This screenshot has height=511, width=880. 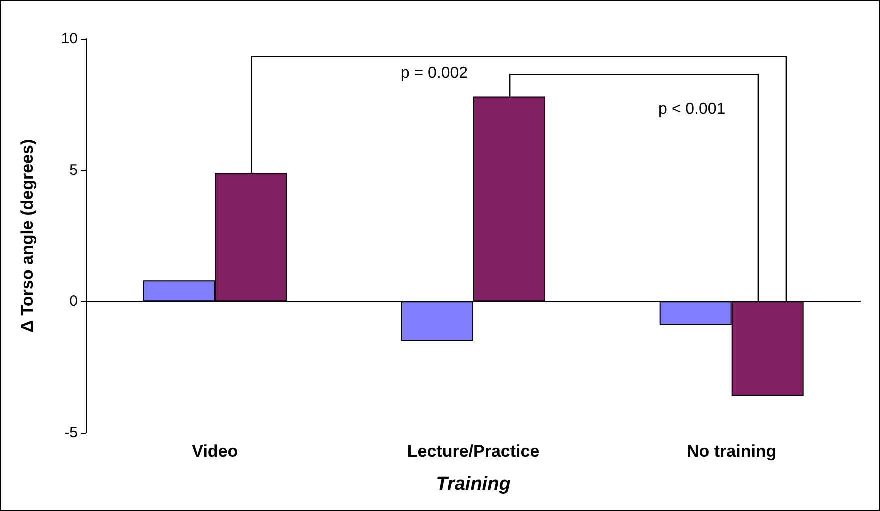 What do you see at coordinates (692, 109) in the screenshot?
I see `annotation: p < 0.001` at bounding box center [692, 109].